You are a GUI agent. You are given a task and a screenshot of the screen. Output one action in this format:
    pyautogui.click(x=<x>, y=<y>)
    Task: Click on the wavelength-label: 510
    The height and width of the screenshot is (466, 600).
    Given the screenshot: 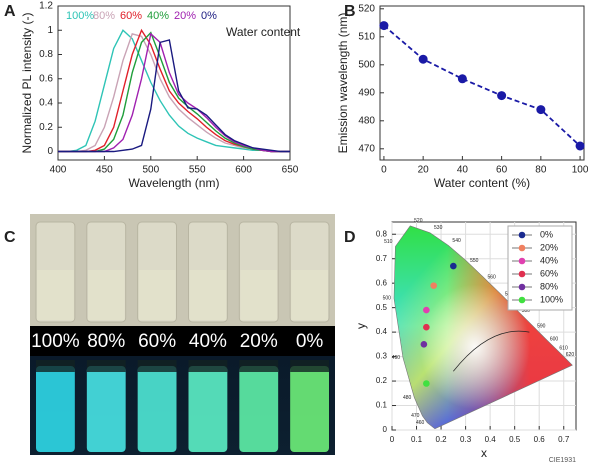 What is the action you would take?
    pyautogui.click(x=388, y=242)
    